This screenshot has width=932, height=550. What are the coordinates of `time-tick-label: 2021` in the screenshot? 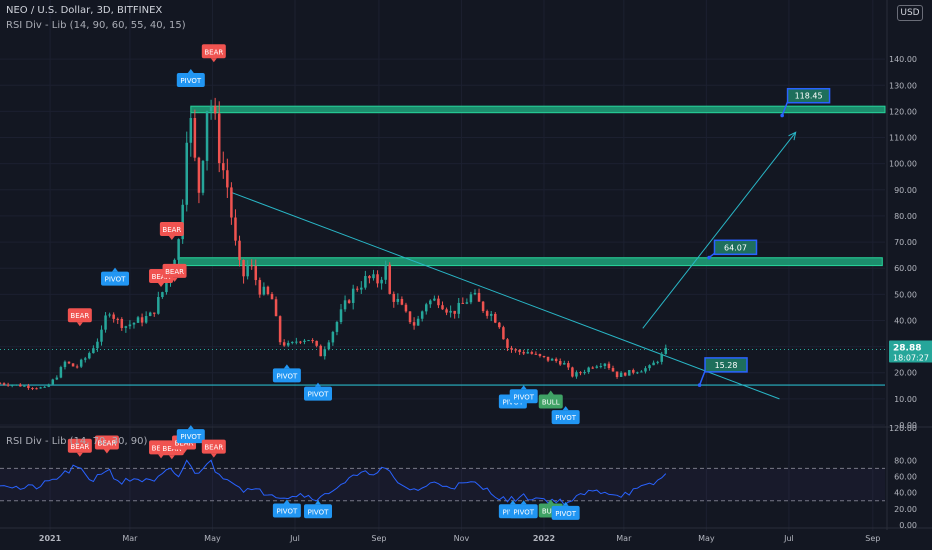 It's located at (50, 538).